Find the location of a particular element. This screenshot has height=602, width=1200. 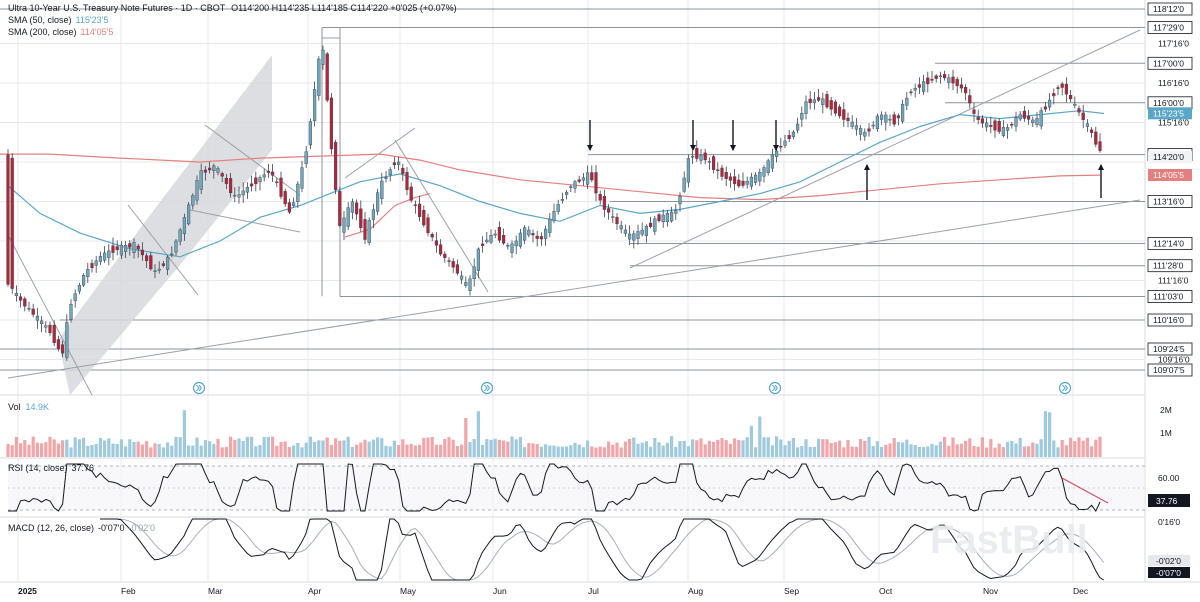

sma200-legend-value: 114'05'5 is located at coordinates (97, 32).